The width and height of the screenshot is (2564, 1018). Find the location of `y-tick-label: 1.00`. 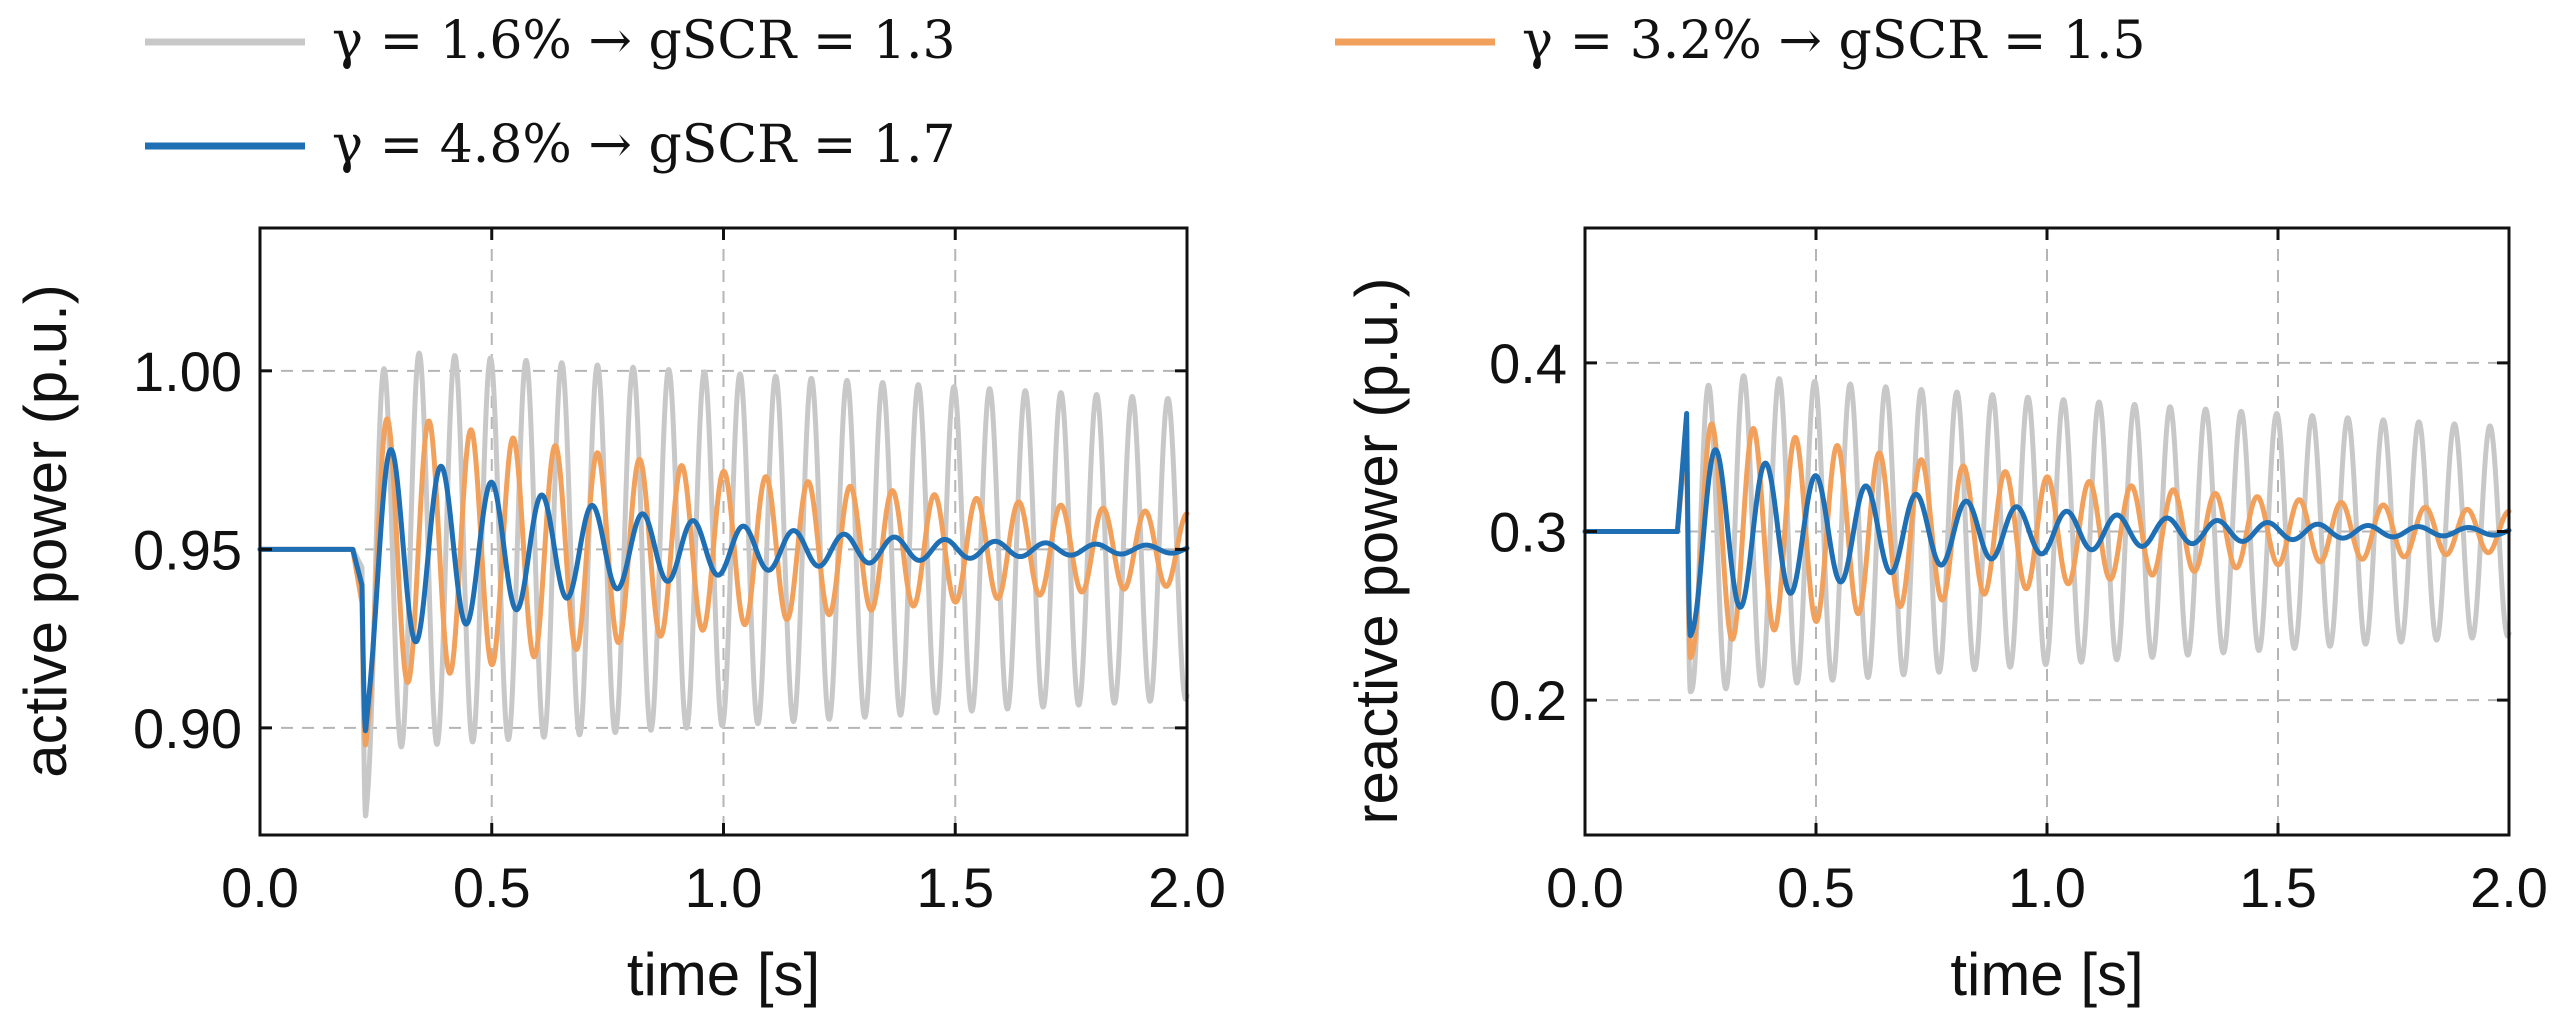

y-tick-label: 1.00 is located at coordinates (187, 371).